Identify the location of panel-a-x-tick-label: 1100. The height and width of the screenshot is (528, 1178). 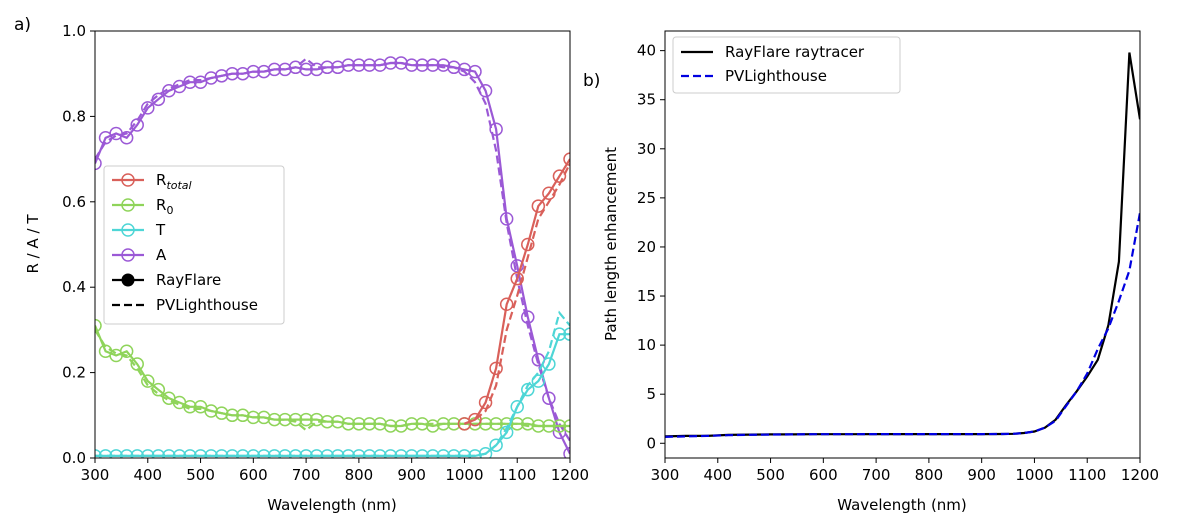
(517, 475).